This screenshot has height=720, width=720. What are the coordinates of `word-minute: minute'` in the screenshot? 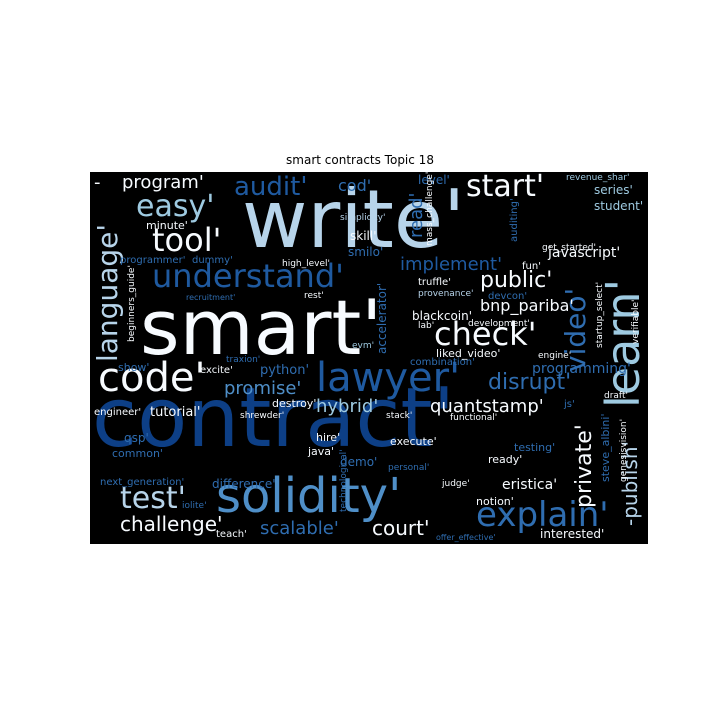 It's located at (167, 225).